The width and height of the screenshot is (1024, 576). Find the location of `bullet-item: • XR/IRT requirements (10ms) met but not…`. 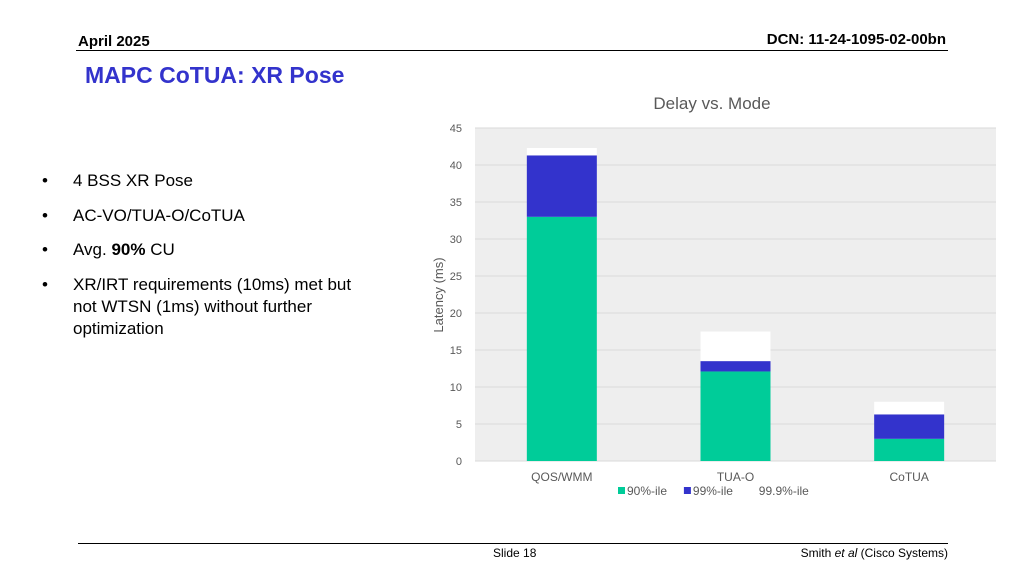

bullet-item: • XR/IRT requirements (10ms) met but not… is located at coordinates (207, 307).